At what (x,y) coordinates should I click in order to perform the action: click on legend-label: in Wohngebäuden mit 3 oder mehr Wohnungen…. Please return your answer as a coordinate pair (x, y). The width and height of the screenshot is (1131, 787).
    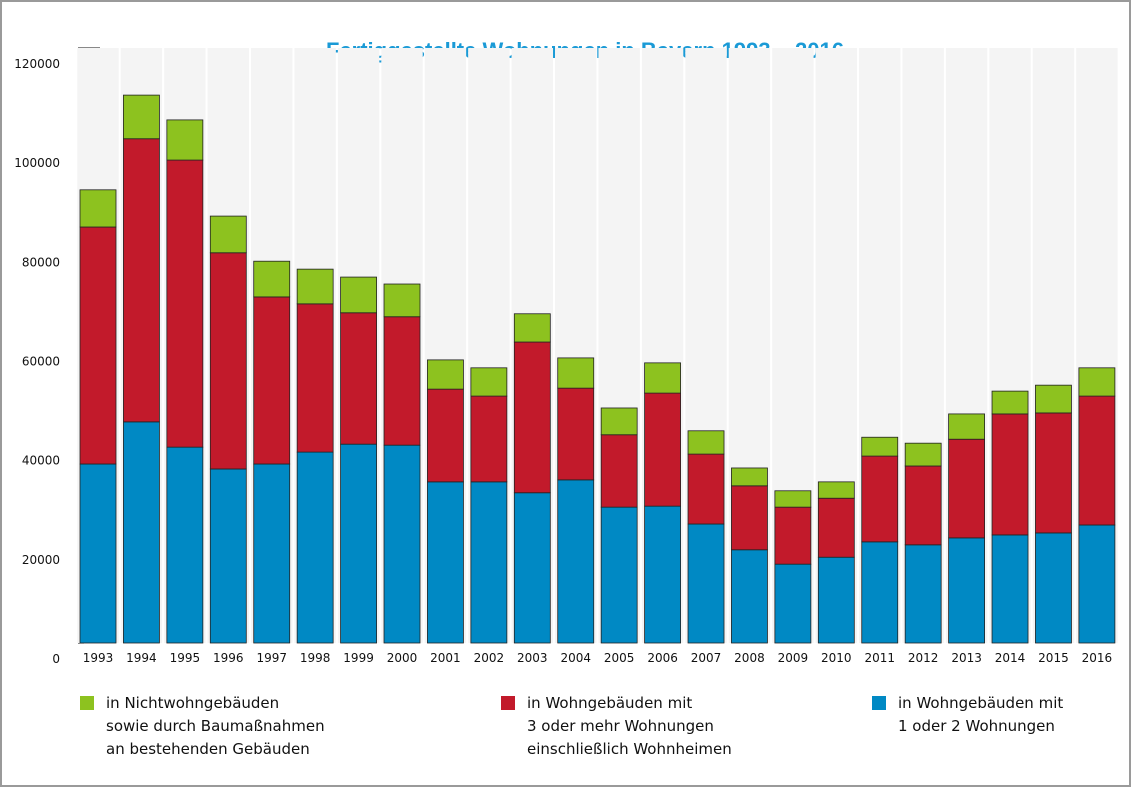
    Looking at the image, I should click on (629, 726).